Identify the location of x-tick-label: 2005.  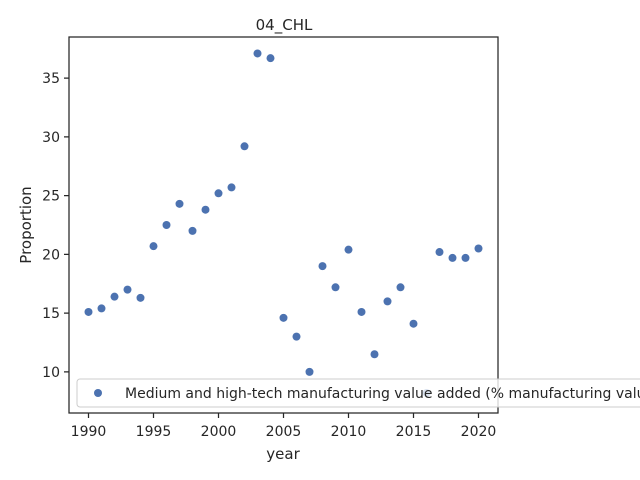
(284, 432).